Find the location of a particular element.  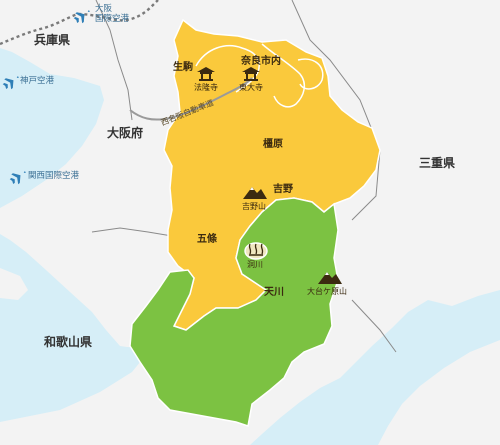

label-tenkawa: 天川 is located at coordinates (274, 292).